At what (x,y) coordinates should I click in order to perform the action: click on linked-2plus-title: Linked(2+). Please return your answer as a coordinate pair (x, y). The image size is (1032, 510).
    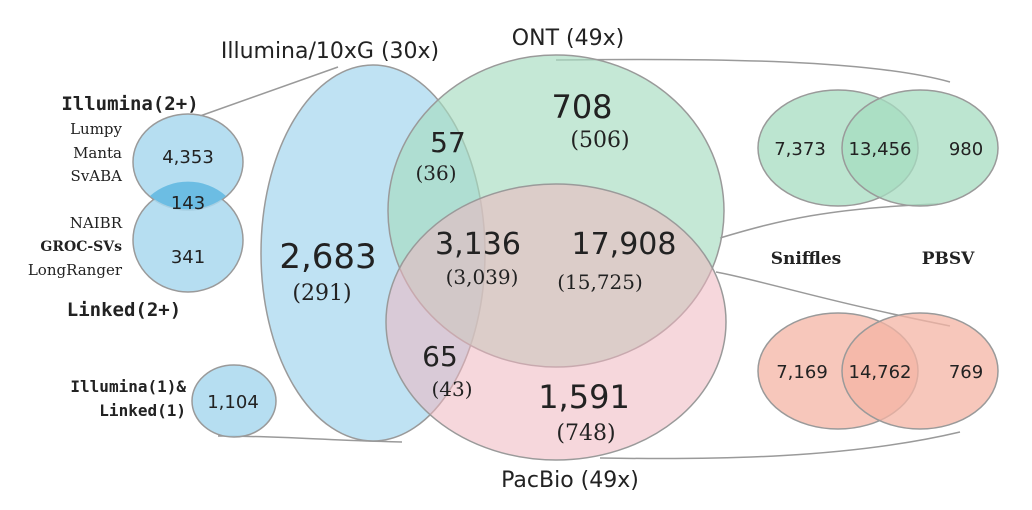
    Looking at the image, I should click on (124, 310).